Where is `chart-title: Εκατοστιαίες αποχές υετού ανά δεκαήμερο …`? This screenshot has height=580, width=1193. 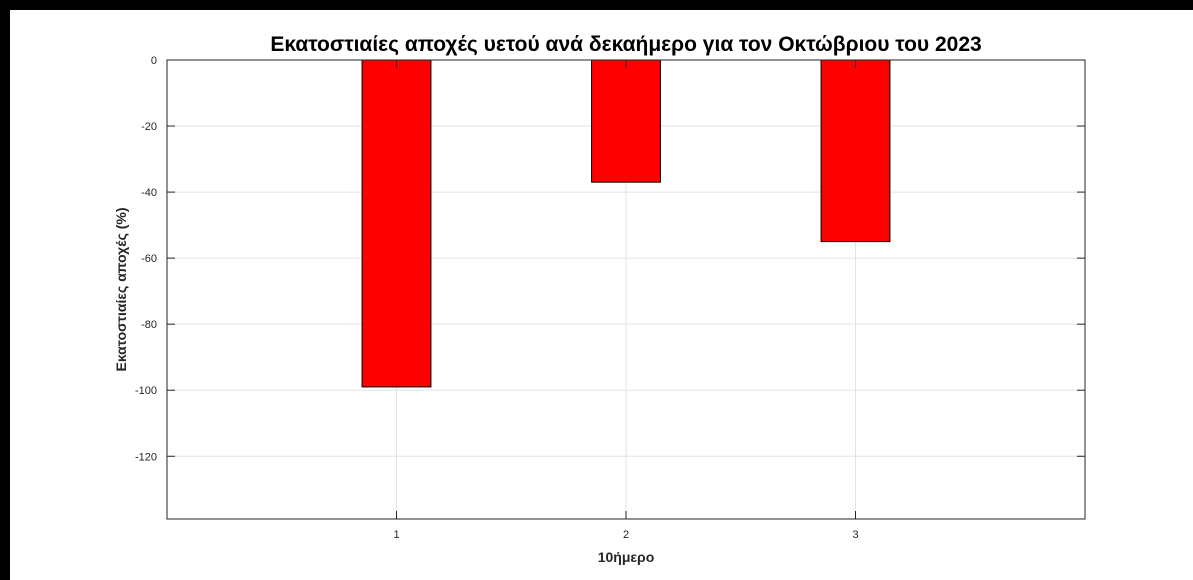 chart-title: Εκατοστιαίες αποχές υετού ανά δεκαήμερο … is located at coordinates (625, 44).